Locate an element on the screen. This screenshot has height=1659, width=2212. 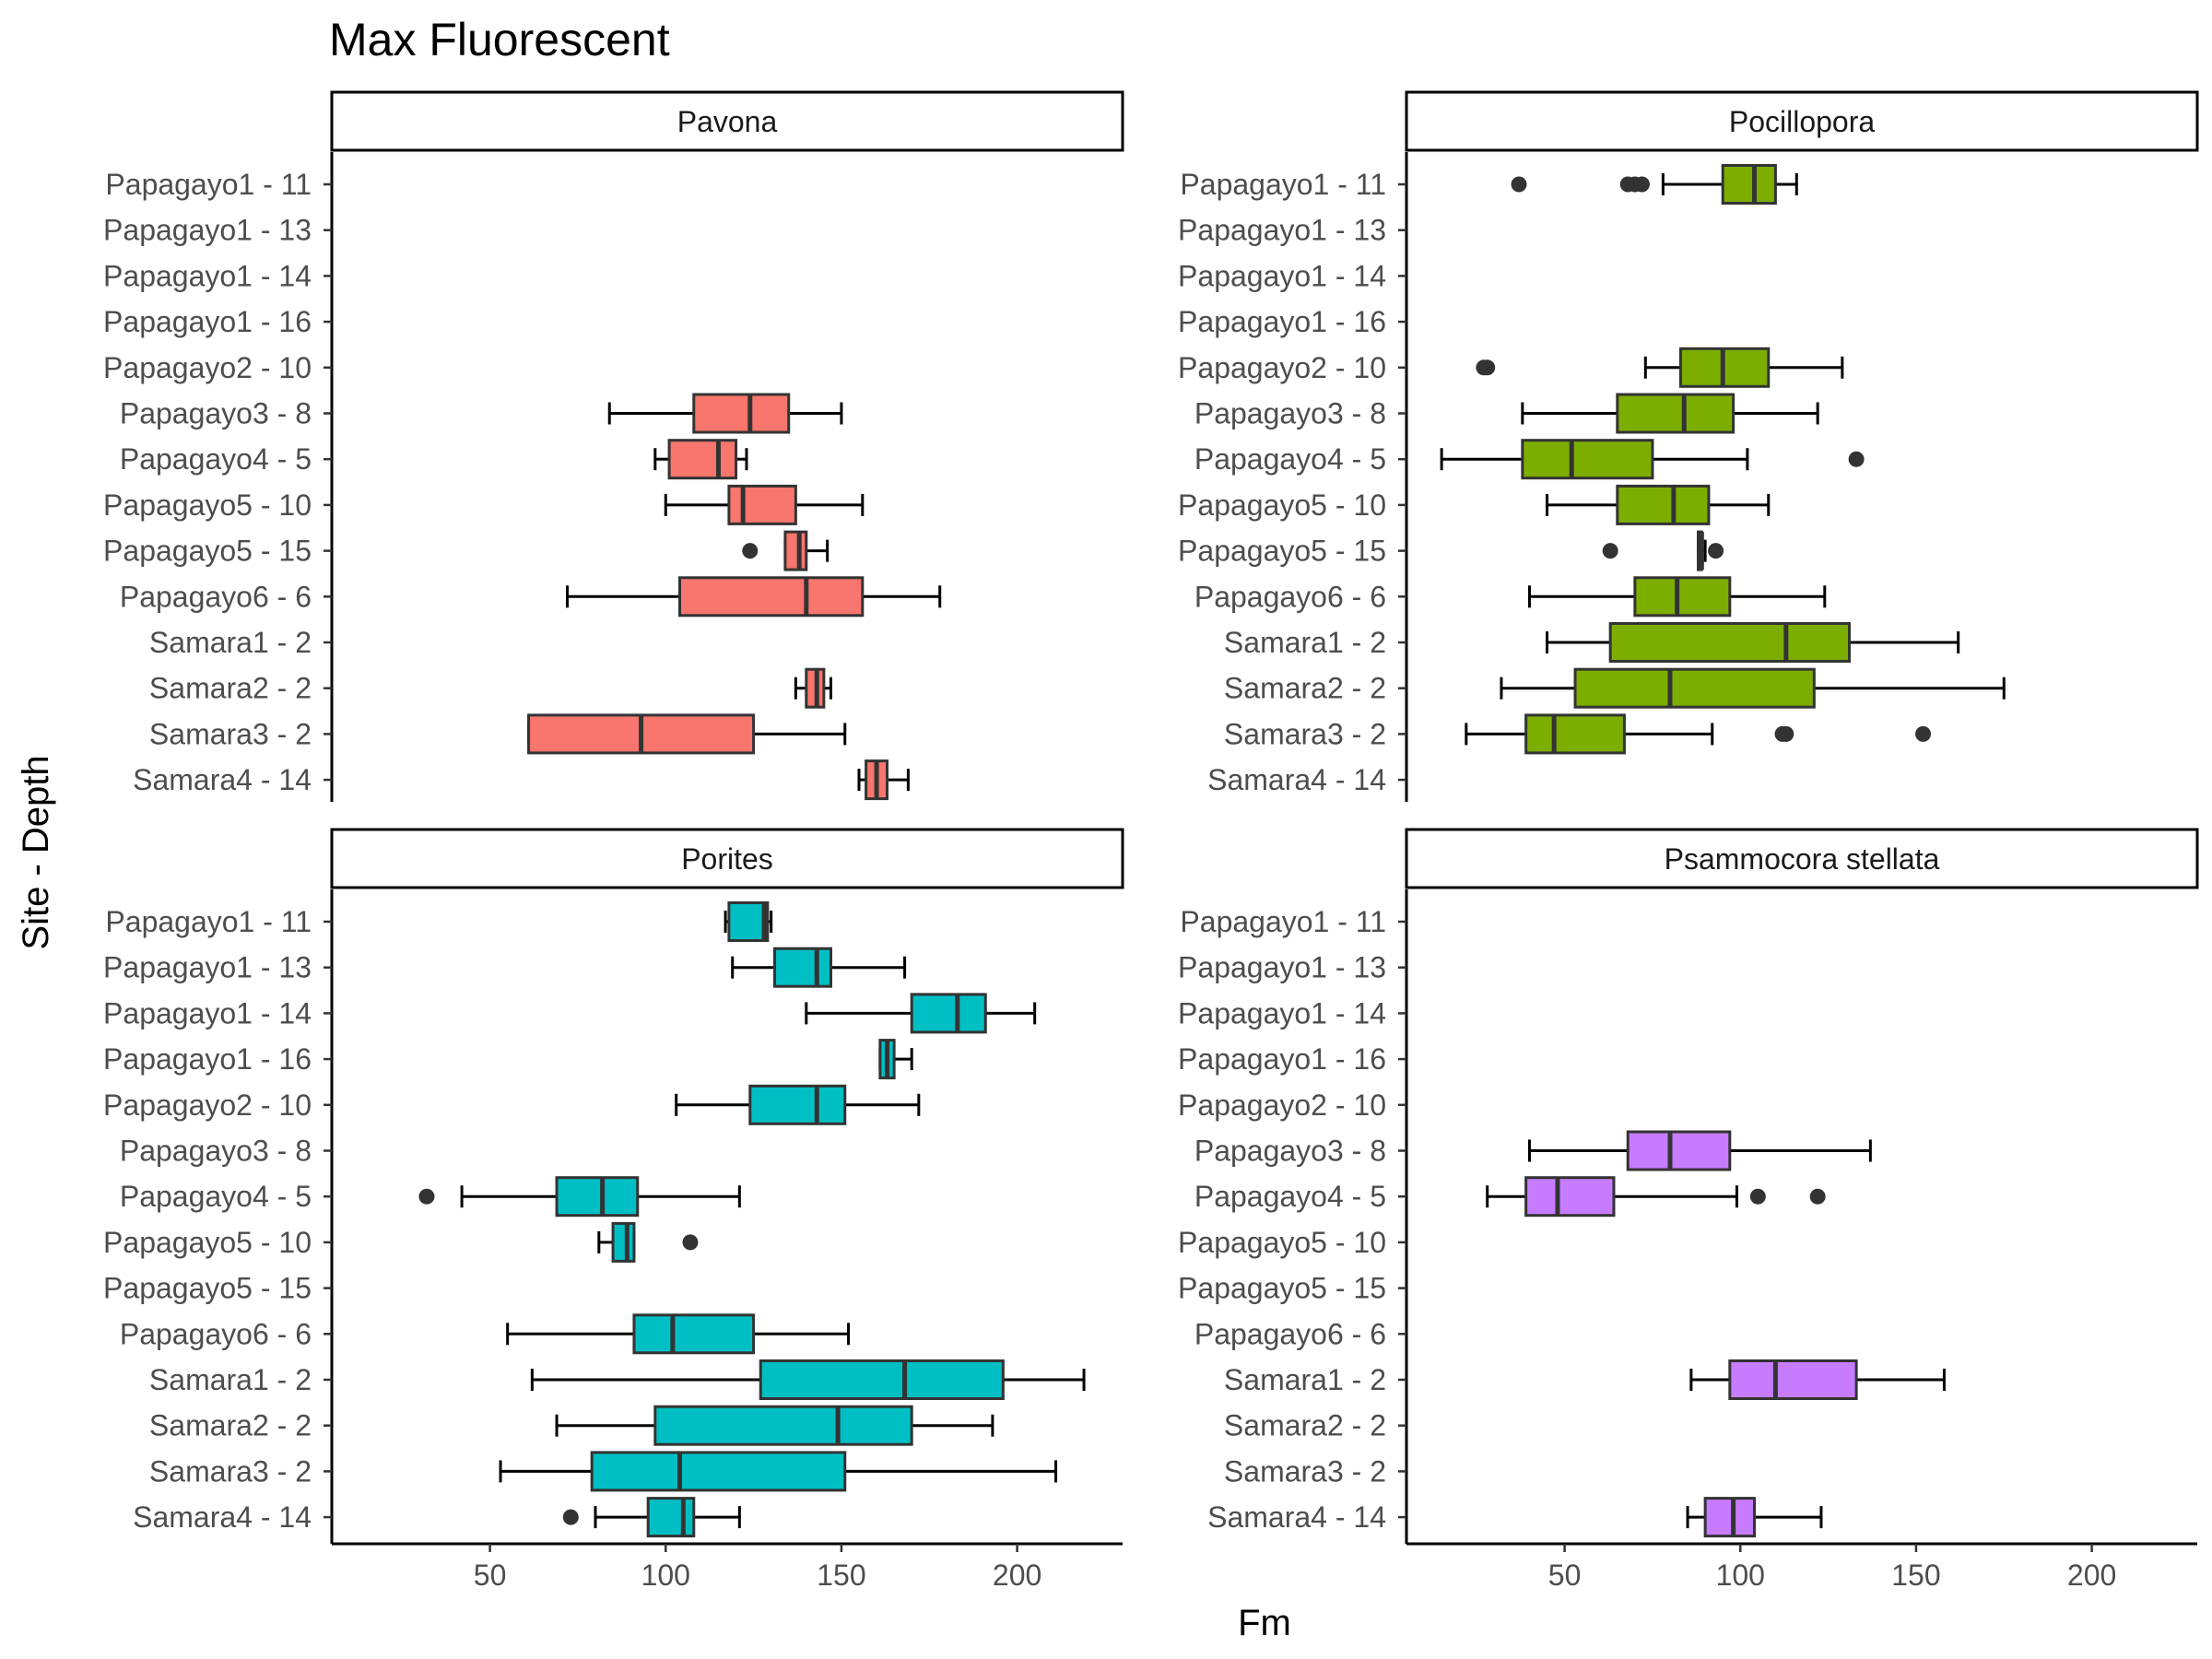
x-tick-label: 150 is located at coordinates (841, 1575).